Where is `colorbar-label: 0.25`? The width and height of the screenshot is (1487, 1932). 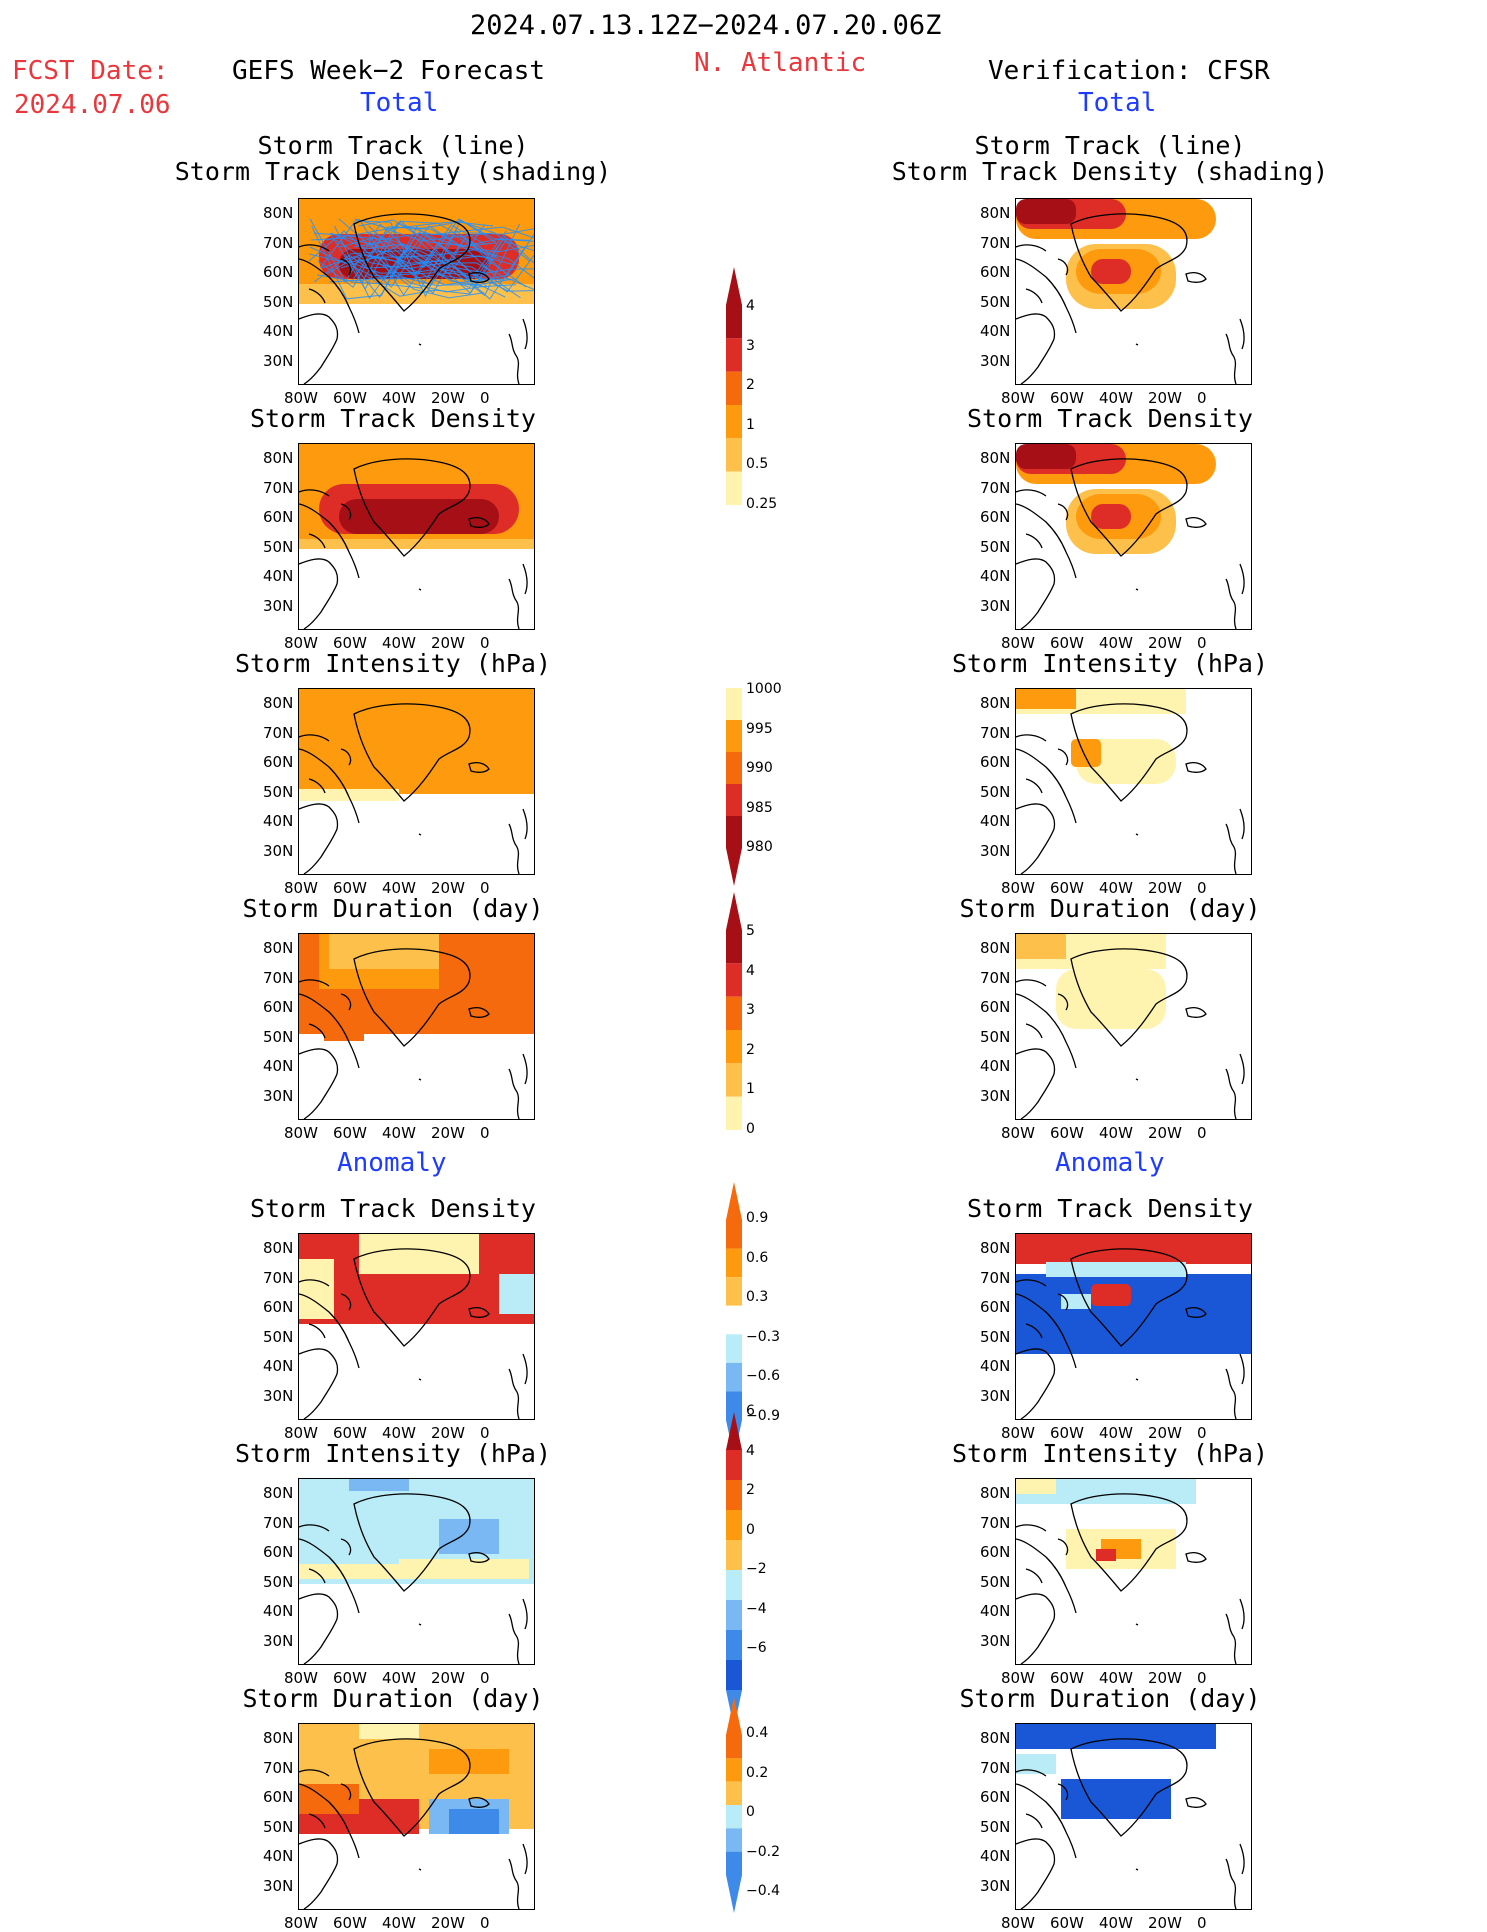
colorbar-label: 0.25 is located at coordinates (762, 503).